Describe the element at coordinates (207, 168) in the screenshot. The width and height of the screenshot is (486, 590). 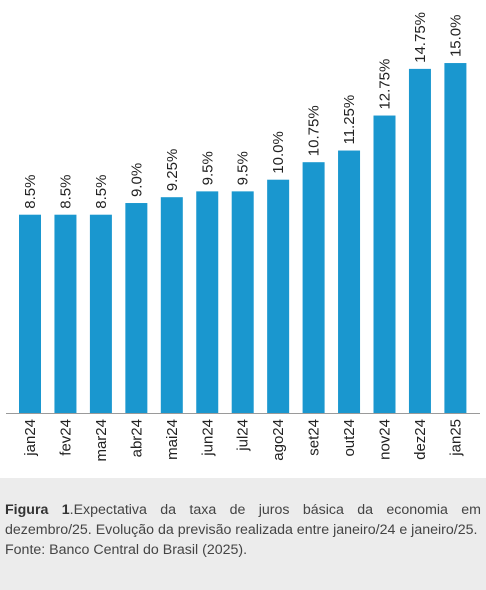
I see `value-label-jun24: 9.5%` at that location.